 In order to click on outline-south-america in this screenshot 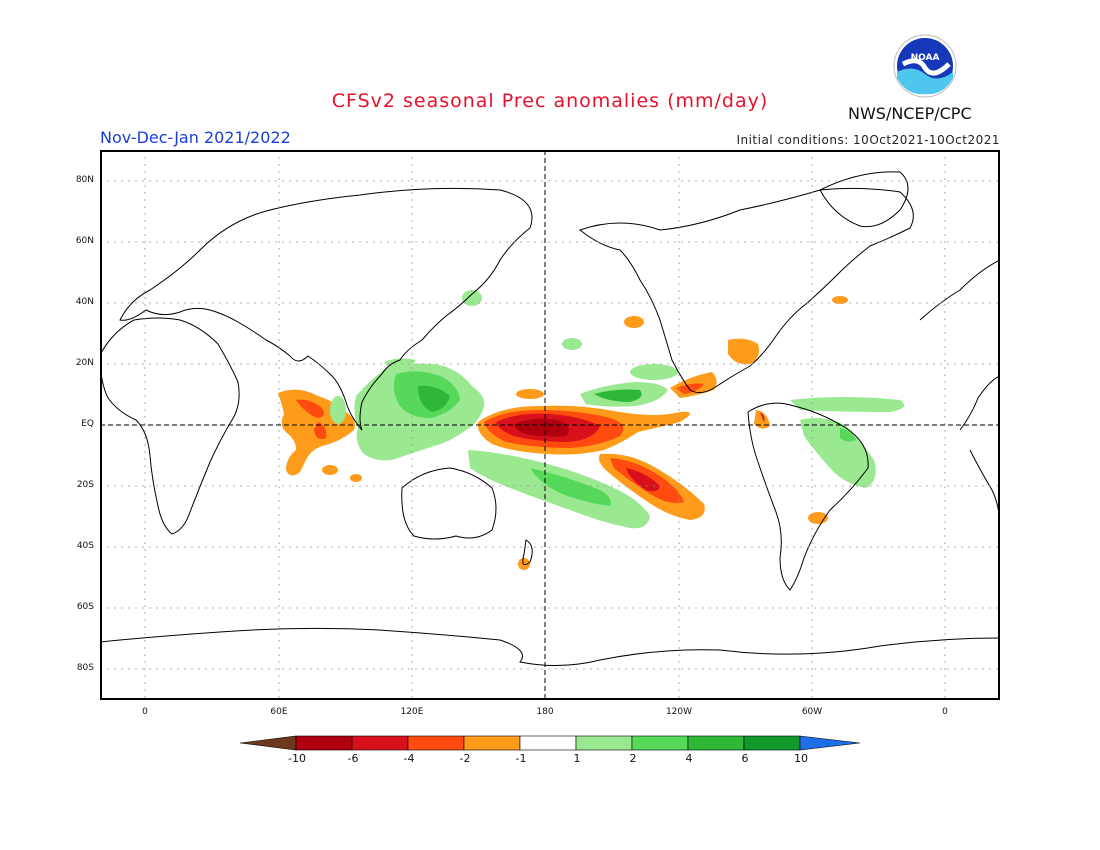, I will do `click(808, 496)`.